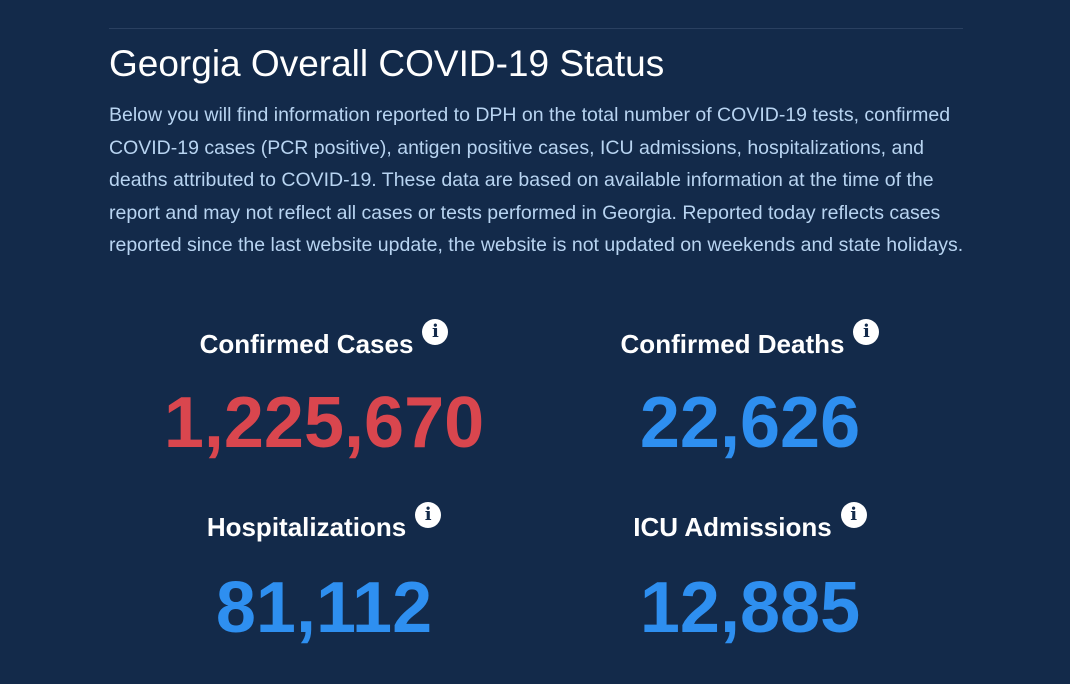  I want to click on stat-label-row: ICU Admissions i, so click(750, 526).